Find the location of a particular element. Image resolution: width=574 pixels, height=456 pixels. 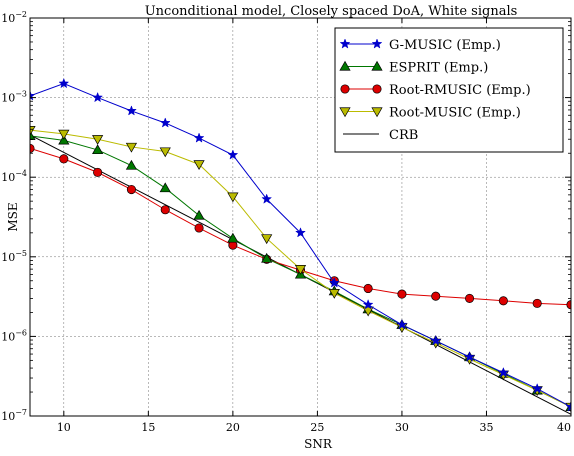

legend-label-esprit-emp: ESPRIT (Emp.) is located at coordinates (438, 68).